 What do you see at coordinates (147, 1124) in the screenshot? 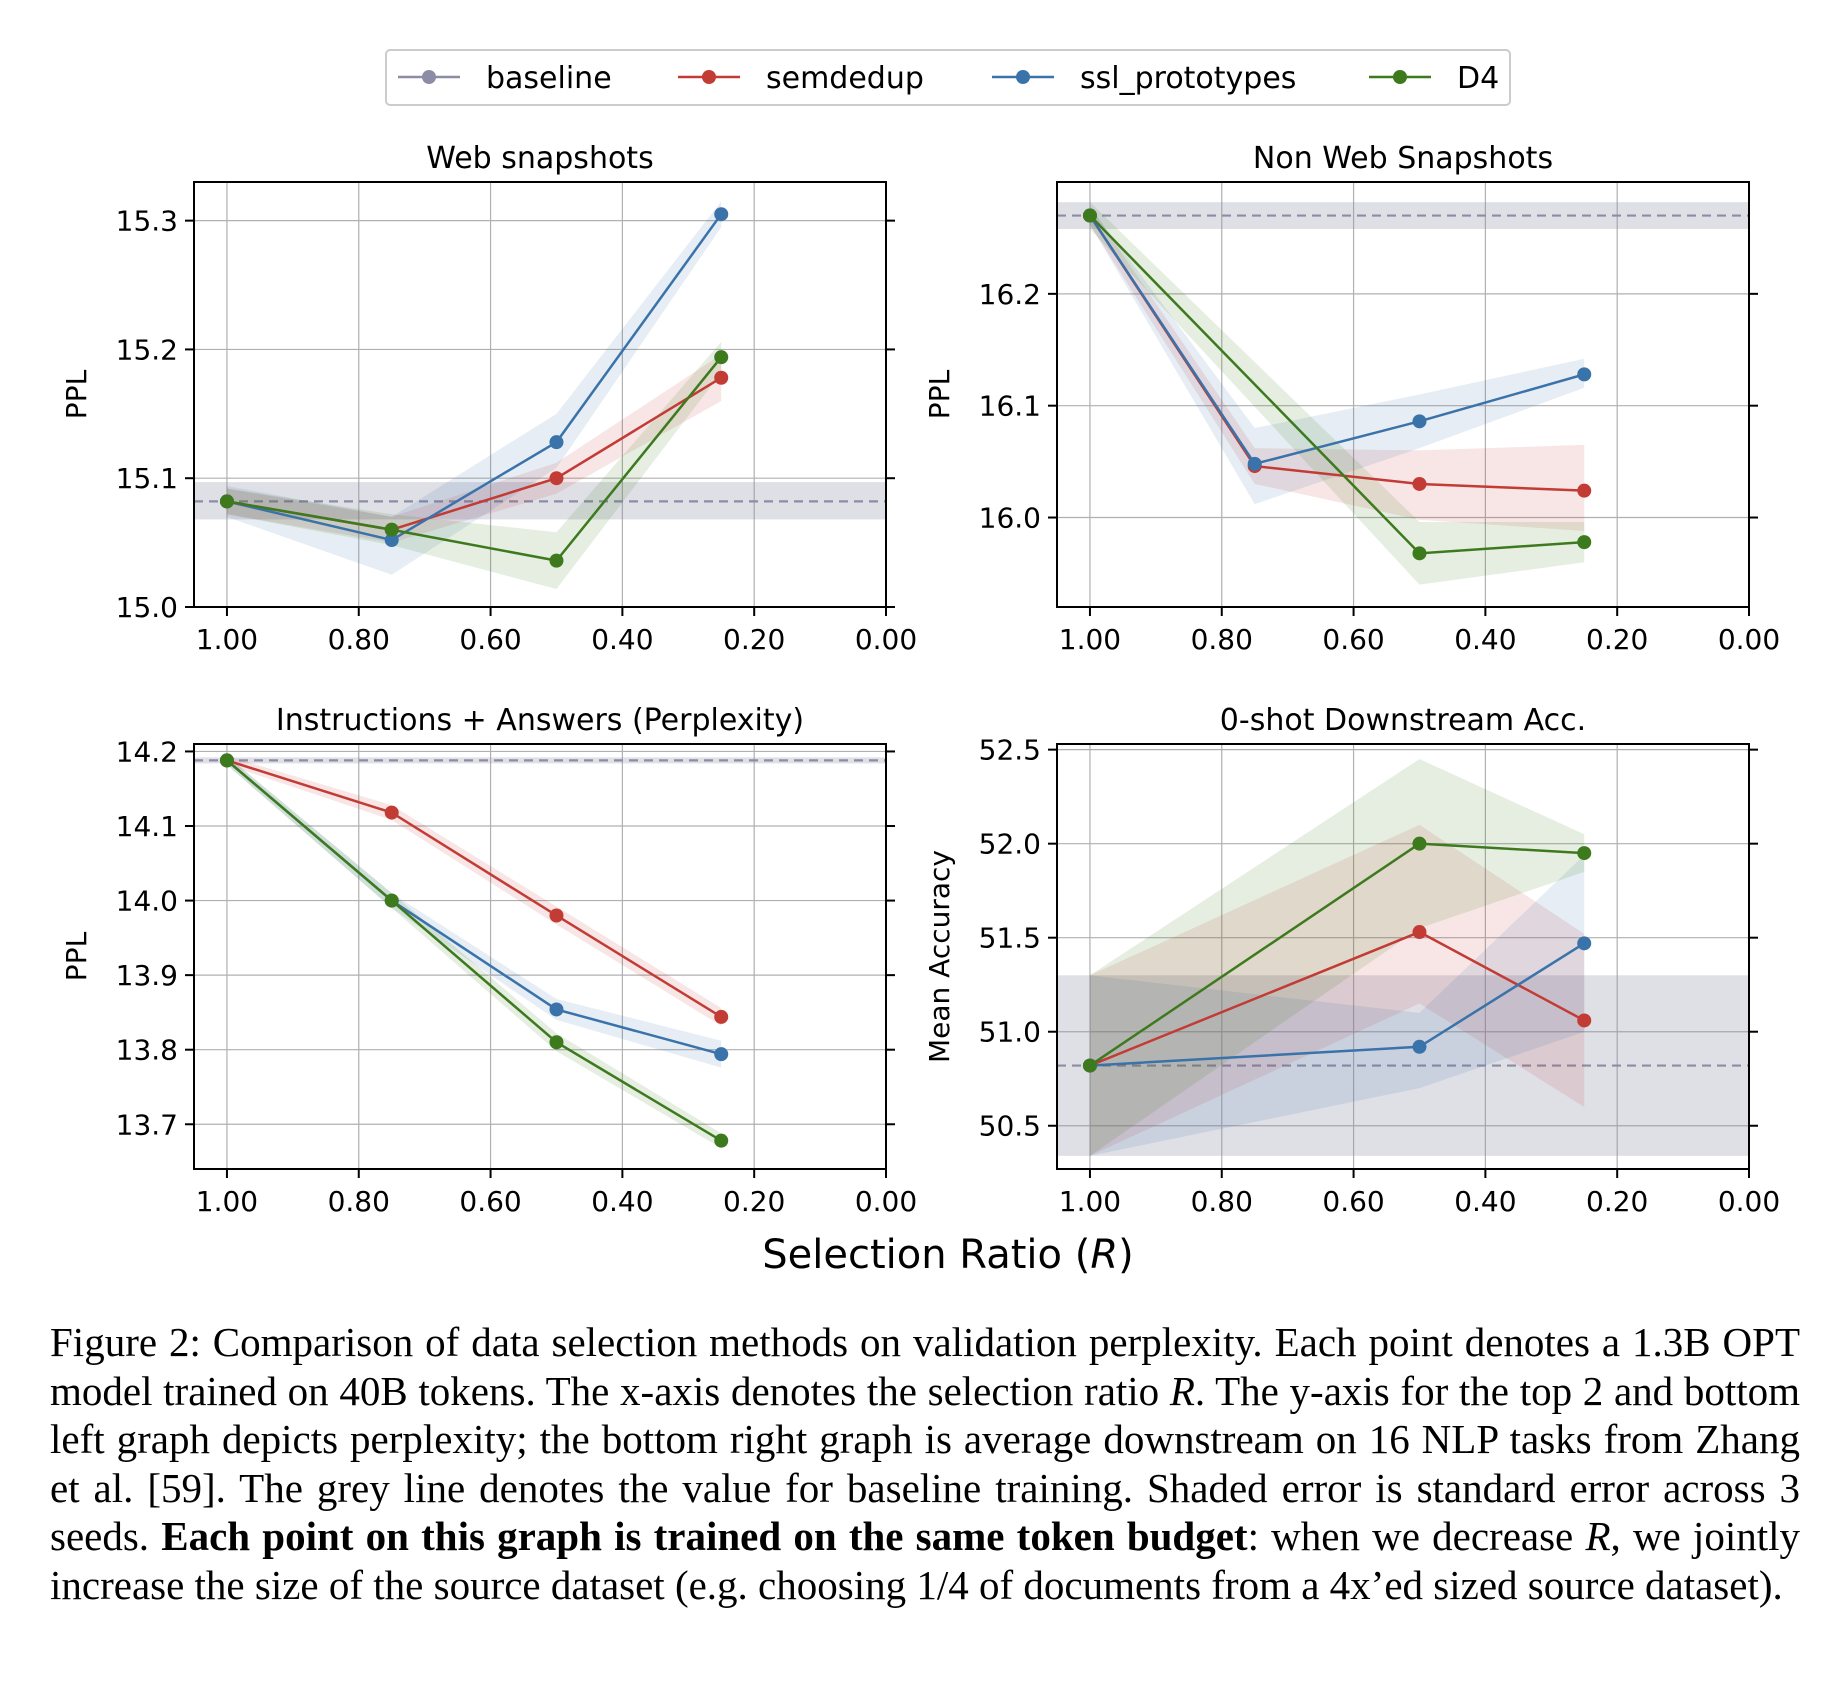
I see `y-tick-label: 13.7` at bounding box center [147, 1124].